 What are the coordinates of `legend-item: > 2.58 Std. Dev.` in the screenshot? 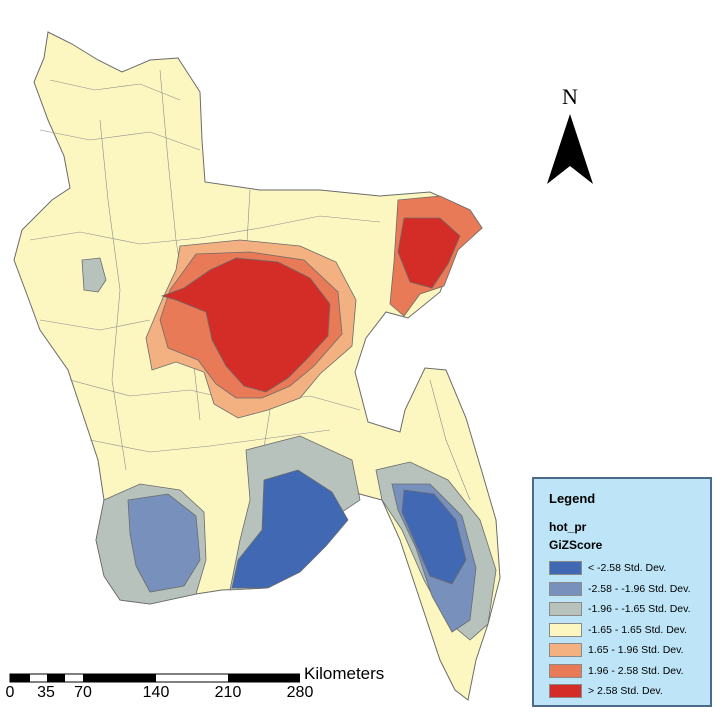 It's located at (629, 691).